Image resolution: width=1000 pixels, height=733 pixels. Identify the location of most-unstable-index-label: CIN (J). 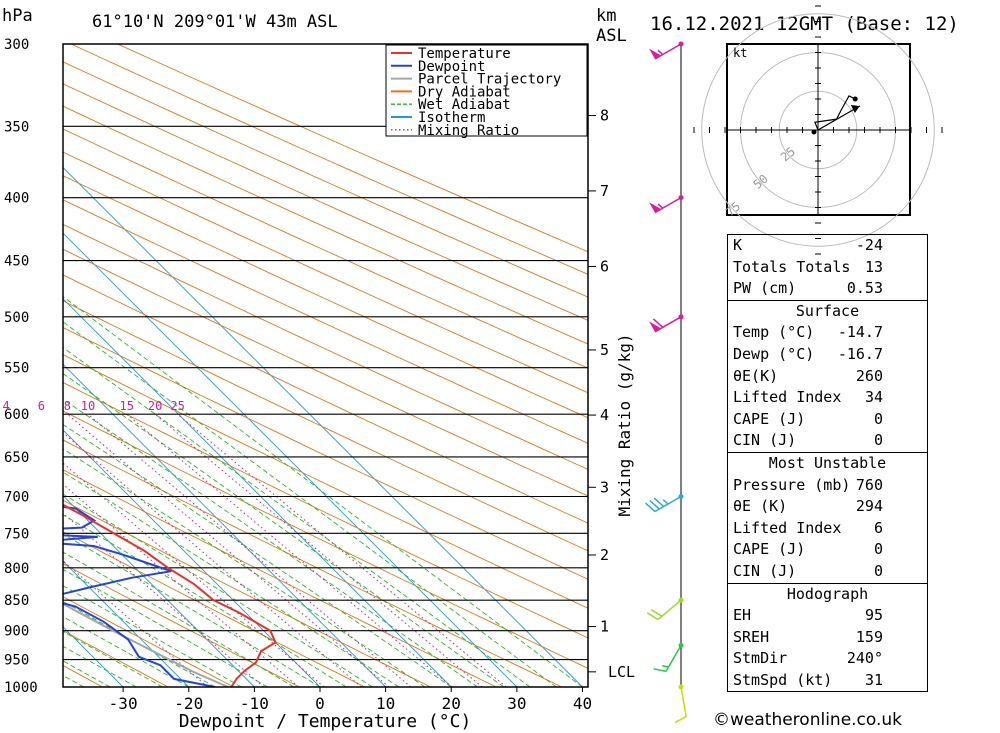
(765, 570).